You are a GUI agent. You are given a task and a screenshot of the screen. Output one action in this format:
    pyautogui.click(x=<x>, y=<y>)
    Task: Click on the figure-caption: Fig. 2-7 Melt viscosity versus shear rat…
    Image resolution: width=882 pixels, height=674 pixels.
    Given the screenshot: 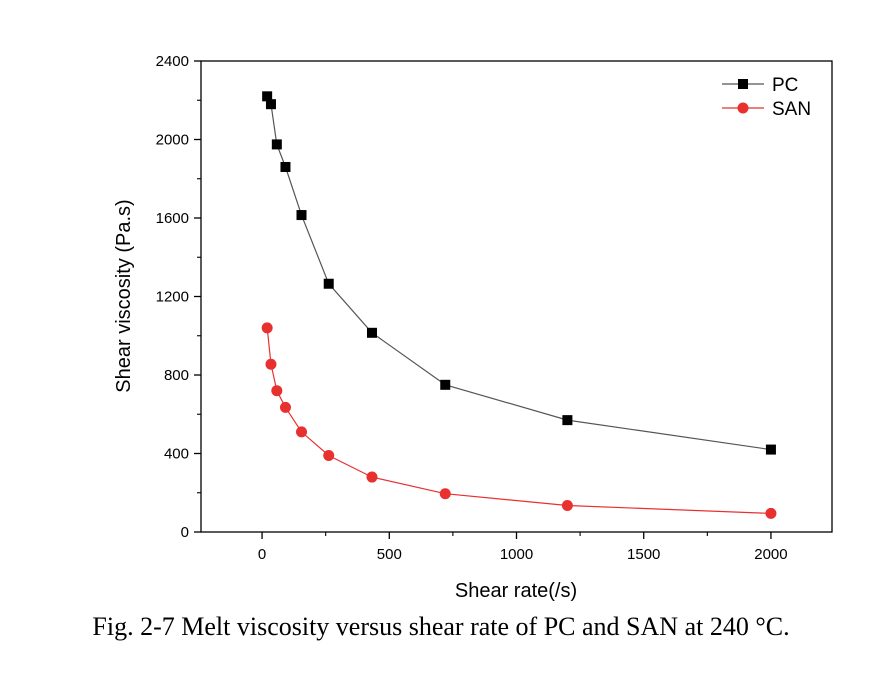 What is the action you would take?
    pyautogui.click(x=441, y=626)
    